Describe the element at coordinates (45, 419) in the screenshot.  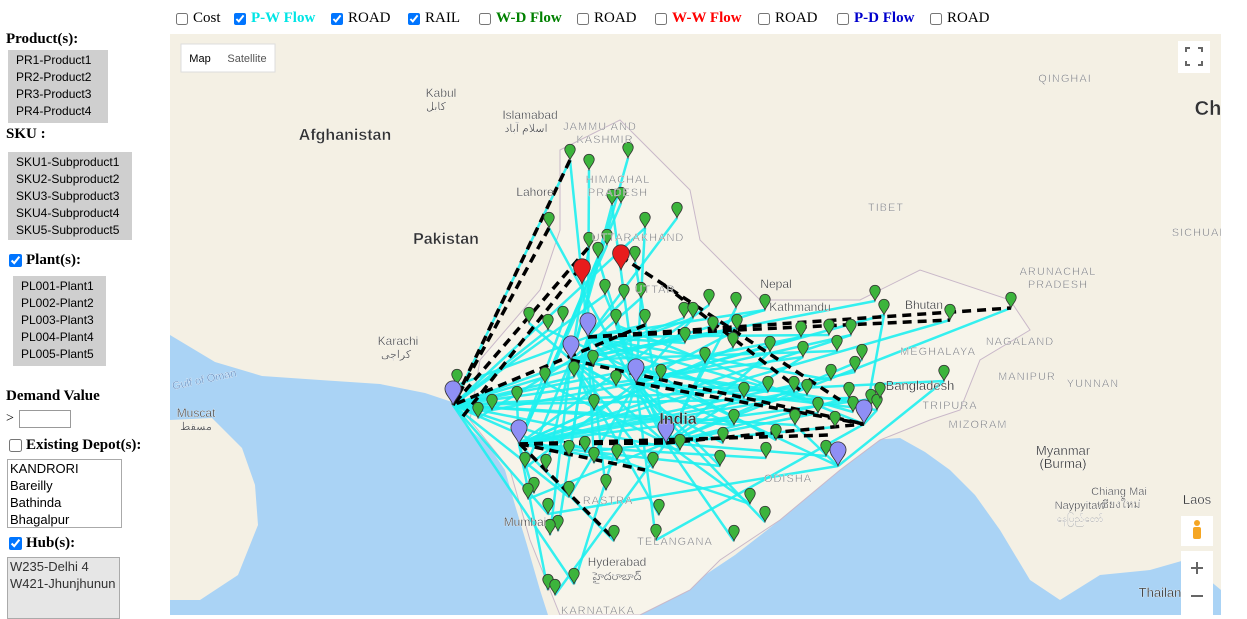
I see `demand-input` at that location.